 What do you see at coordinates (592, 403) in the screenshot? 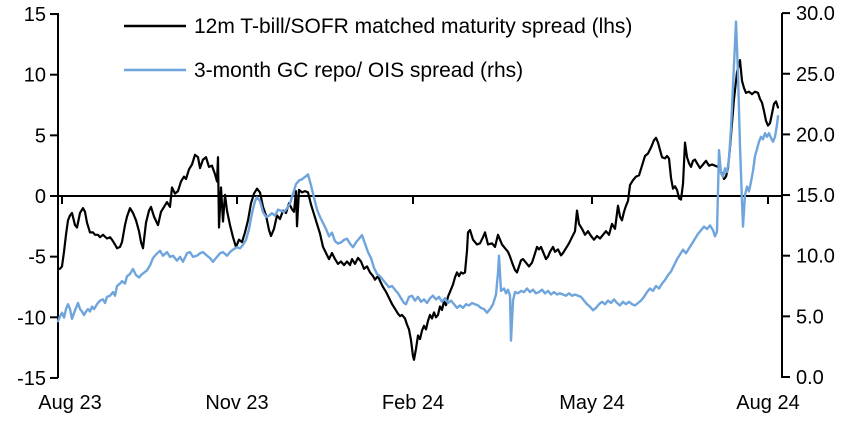
I see `x-axis-tick-label: May 24` at bounding box center [592, 403].